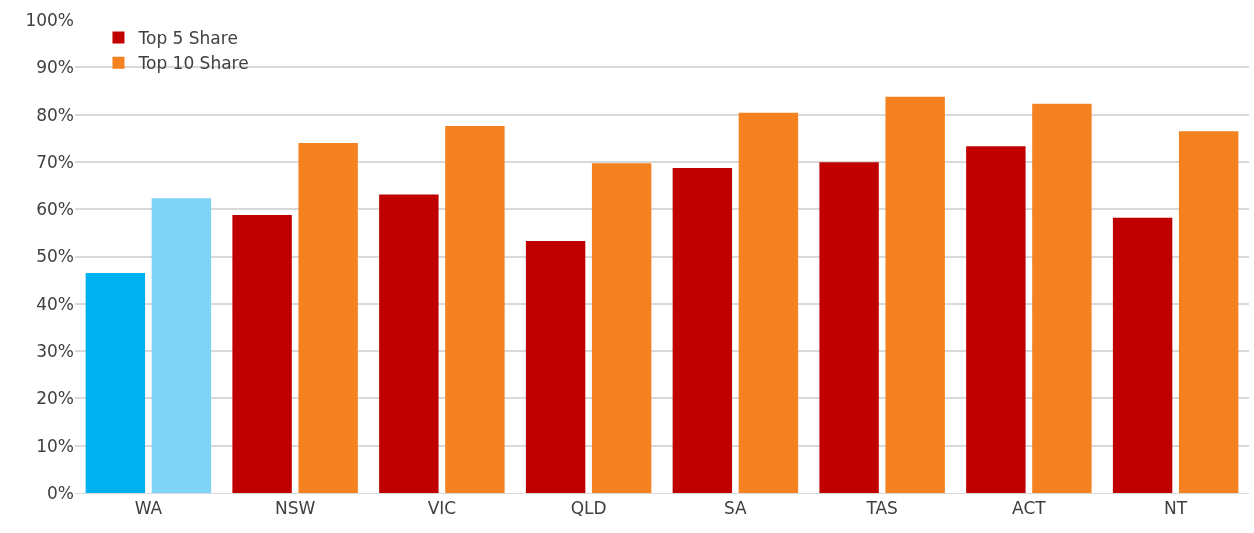  What do you see at coordinates (881, 508) in the screenshot?
I see `x-tick-label: TAS` at bounding box center [881, 508].